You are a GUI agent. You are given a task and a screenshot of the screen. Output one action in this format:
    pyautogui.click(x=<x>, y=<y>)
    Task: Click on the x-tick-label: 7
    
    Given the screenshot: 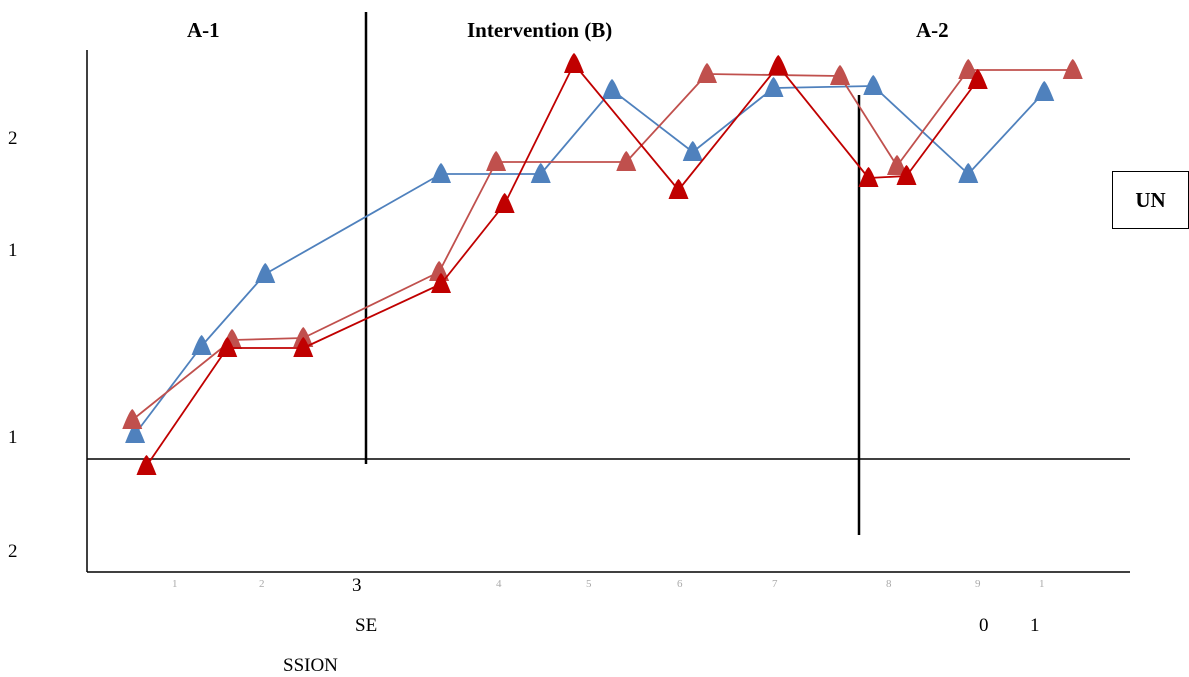 What is the action you would take?
    pyautogui.click(x=775, y=584)
    